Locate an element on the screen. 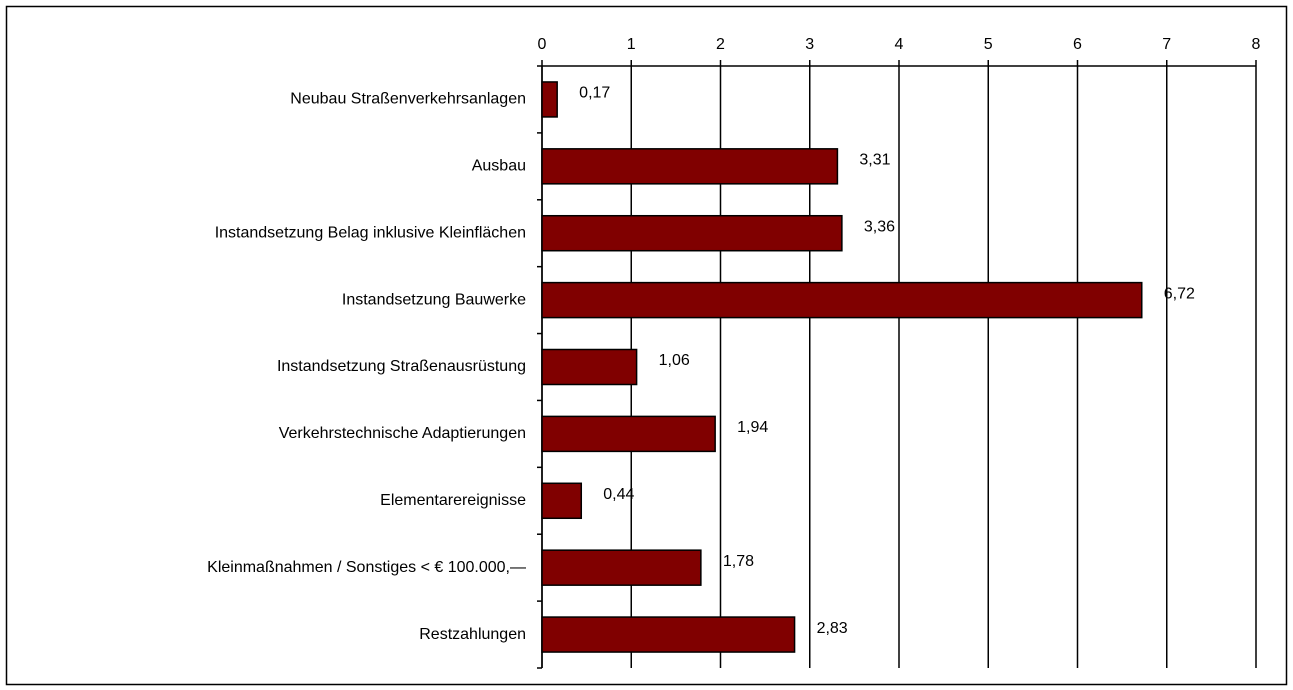 The image size is (1293, 690). x-tick-label: 0 is located at coordinates (542, 44).